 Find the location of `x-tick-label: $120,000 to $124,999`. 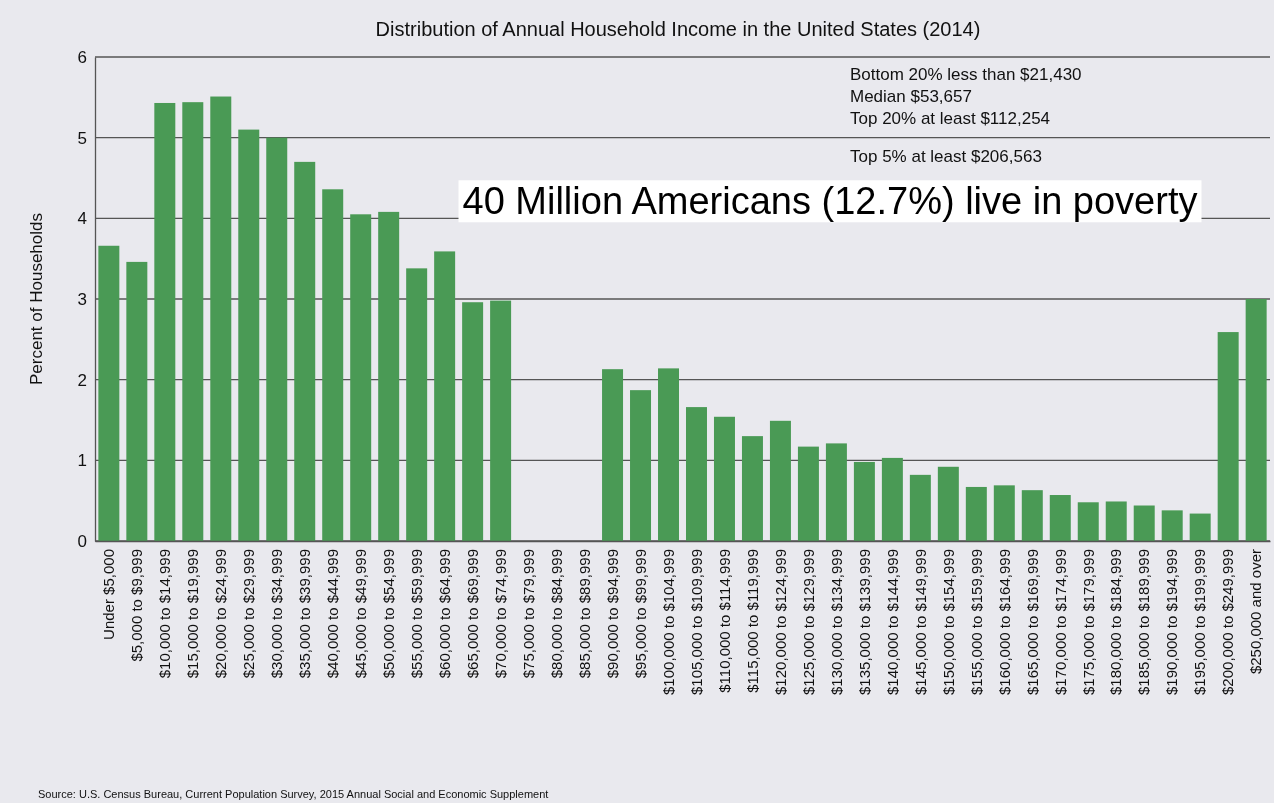

x-tick-label: $120,000 to $124,999 is located at coordinates (780, 622).